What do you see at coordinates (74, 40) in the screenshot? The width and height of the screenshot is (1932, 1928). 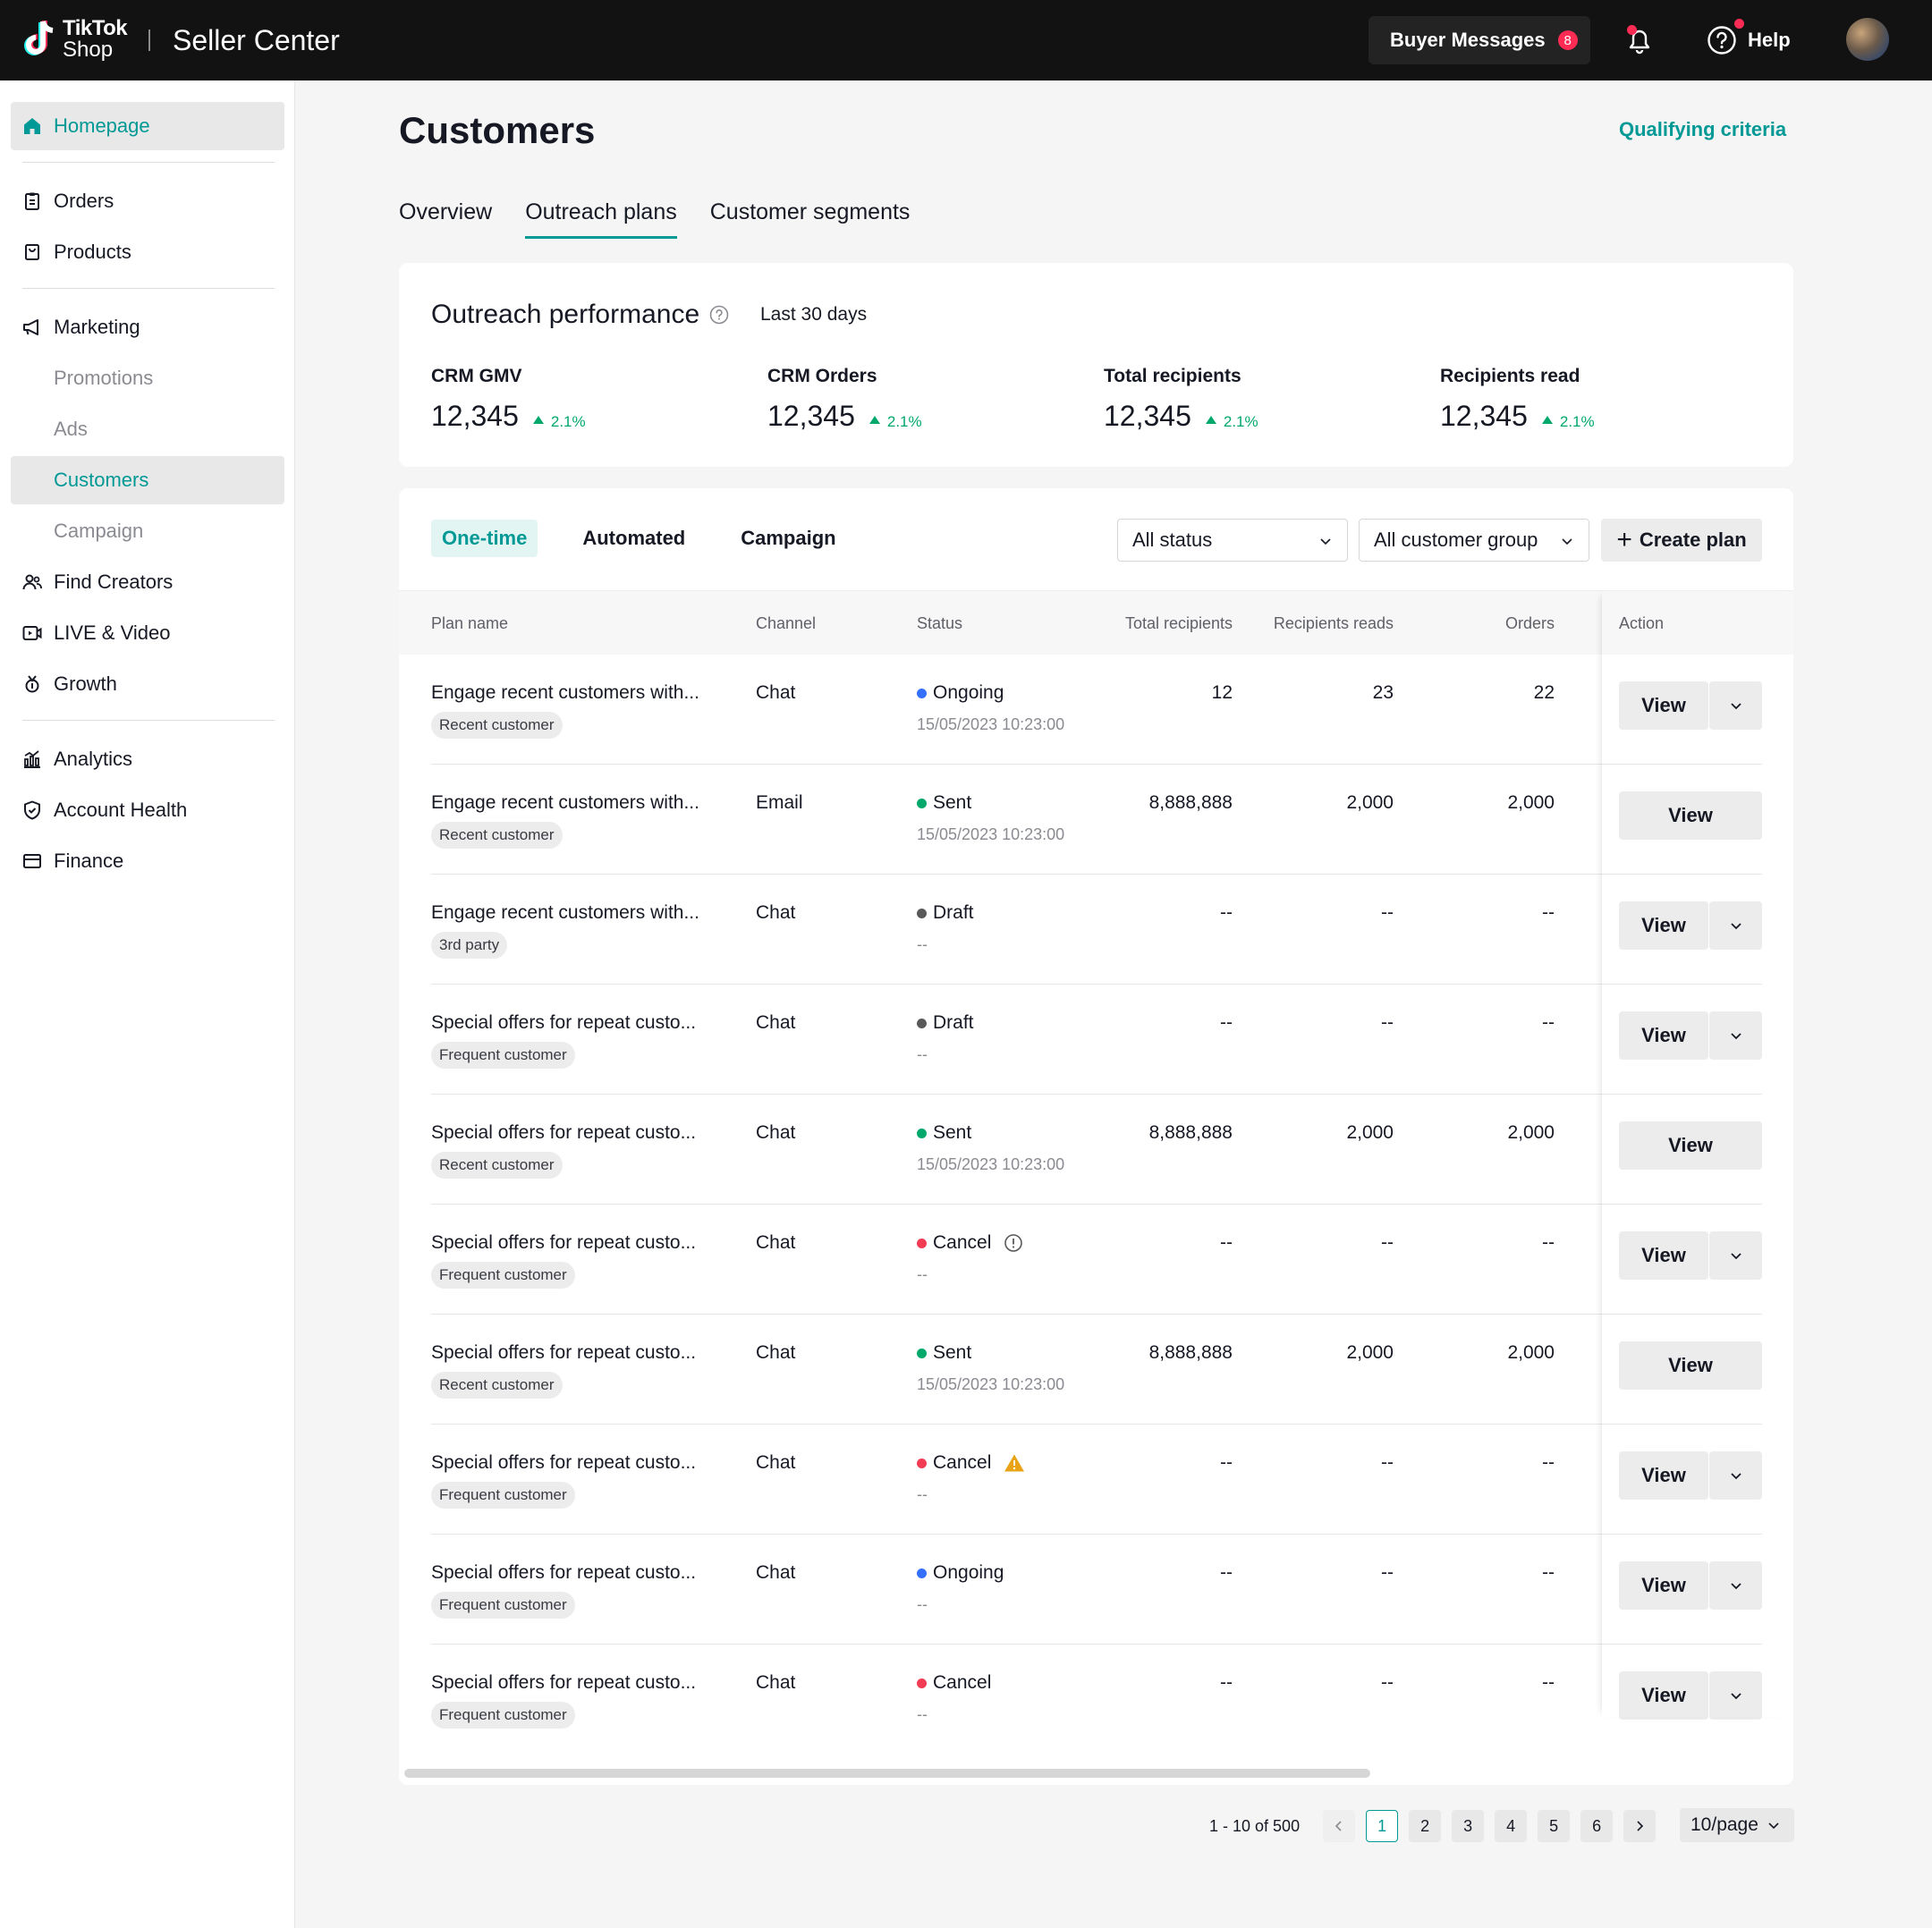 I see `tiktok-shop-logo: TikTok Shop` at bounding box center [74, 40].